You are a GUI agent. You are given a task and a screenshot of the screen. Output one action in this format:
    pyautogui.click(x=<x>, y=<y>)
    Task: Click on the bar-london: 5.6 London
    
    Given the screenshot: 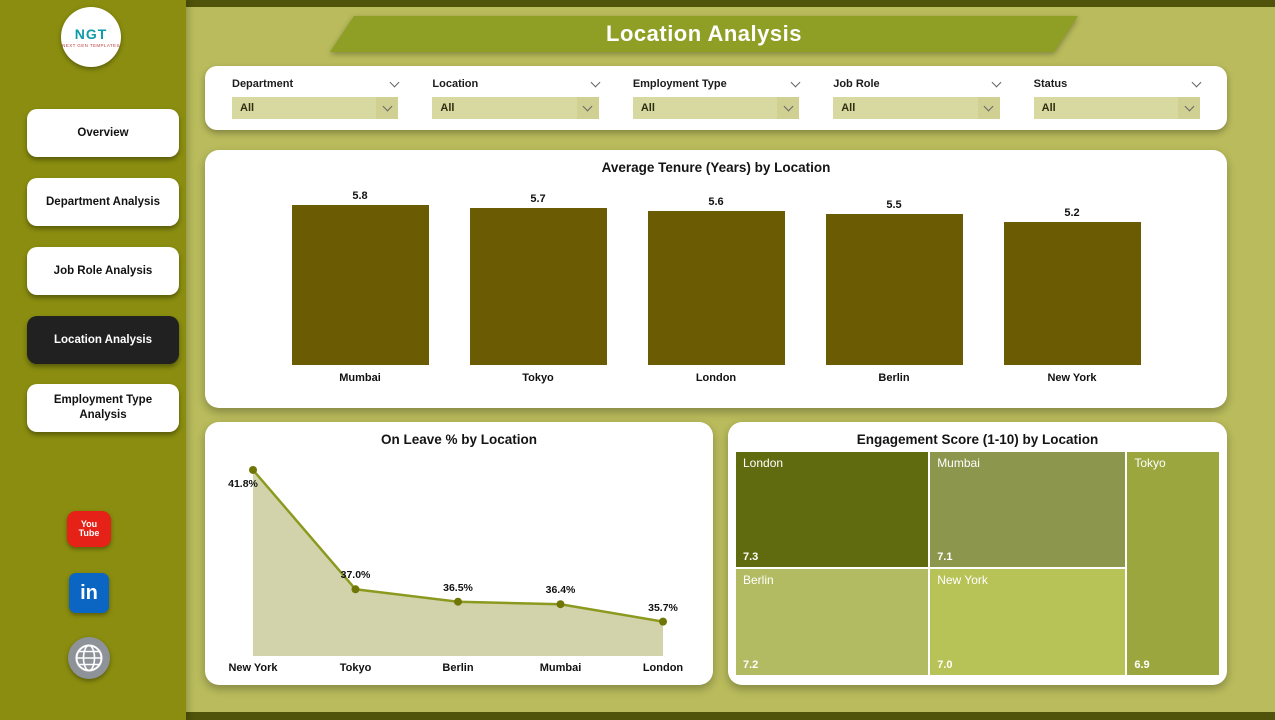 What is the action you would take?
    pyautogui.click(x=716, y=291)
    